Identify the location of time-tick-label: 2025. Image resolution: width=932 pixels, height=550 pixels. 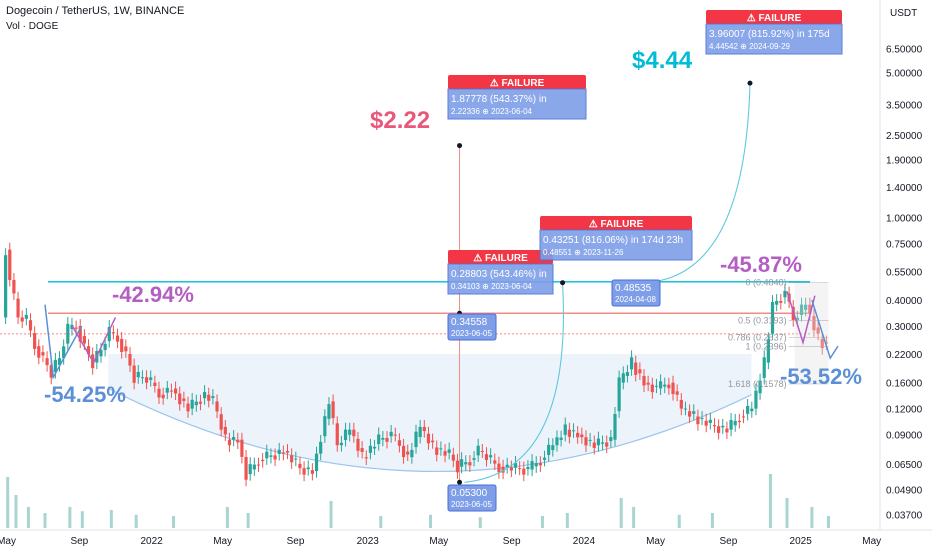
(801, 541).